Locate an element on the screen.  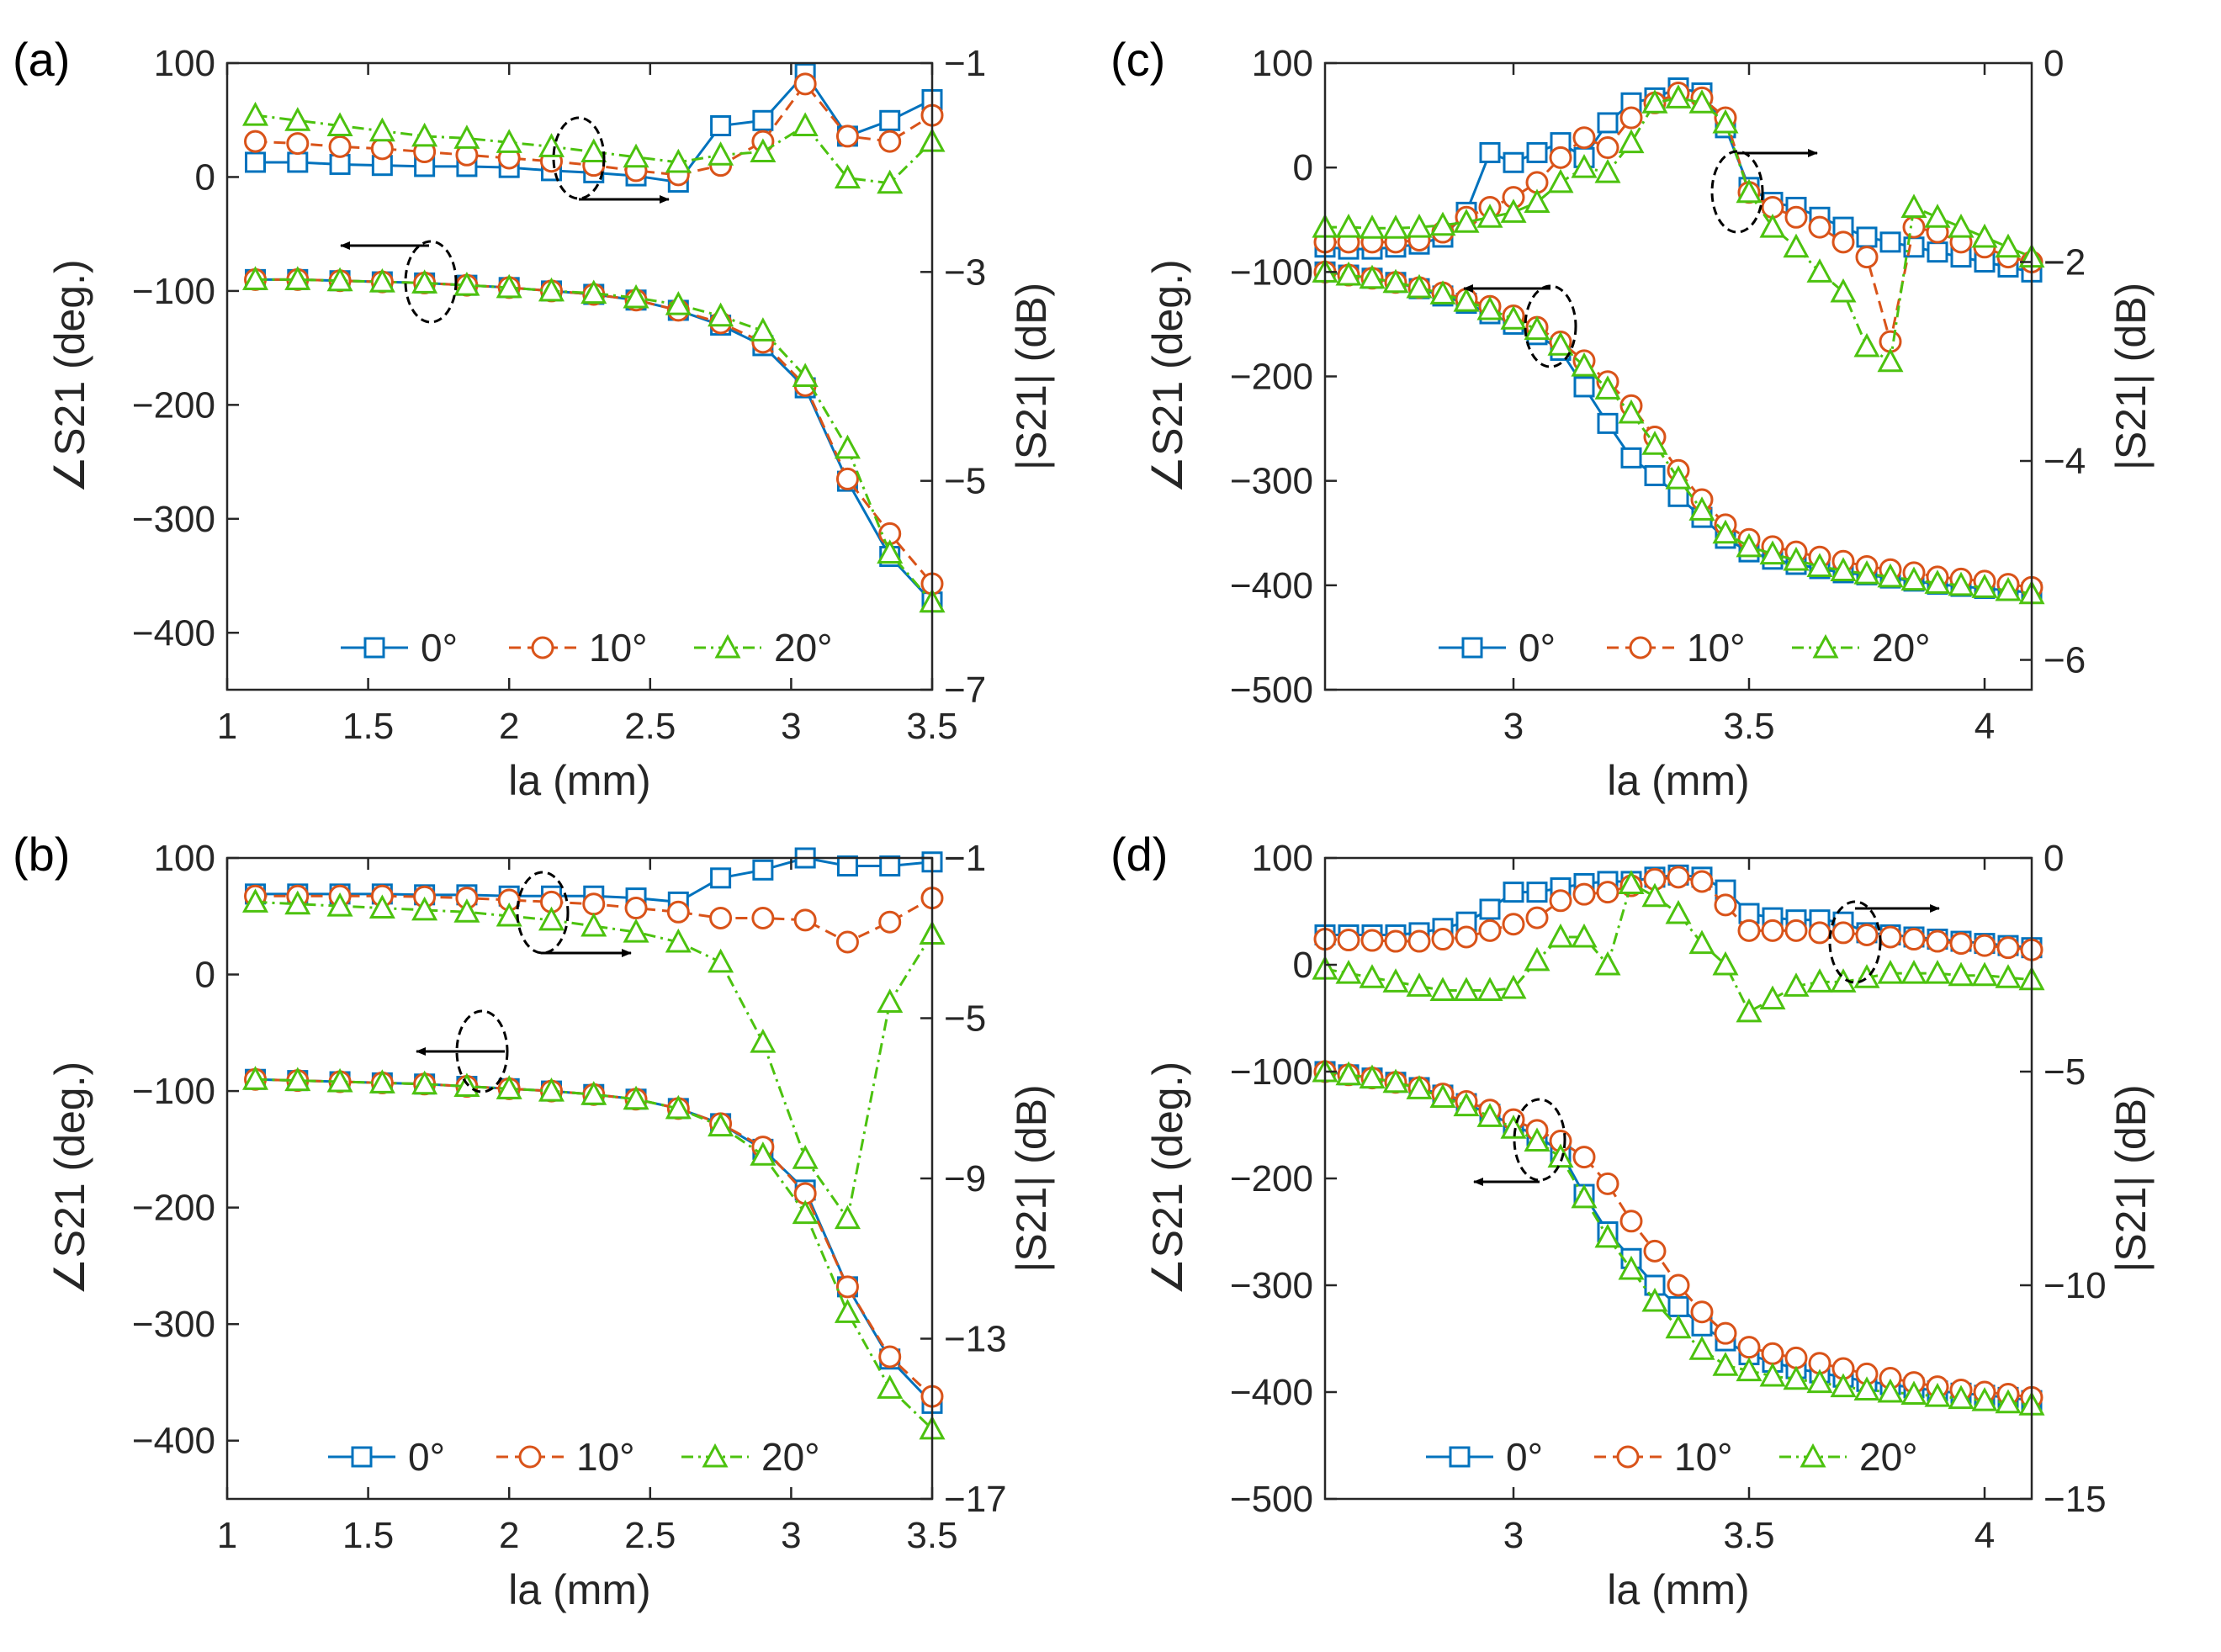
y-right-tick-label: −1 is located at coordinates (965, 63).